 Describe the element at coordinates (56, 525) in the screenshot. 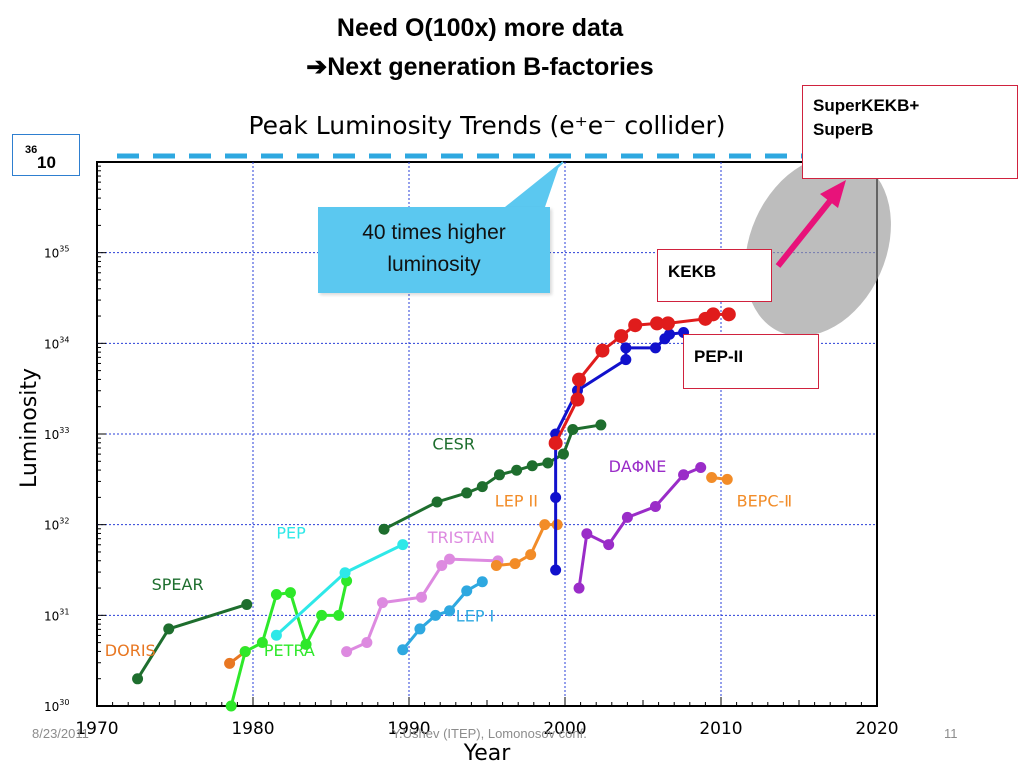

I see `y-tick-label: 1032` at that location.